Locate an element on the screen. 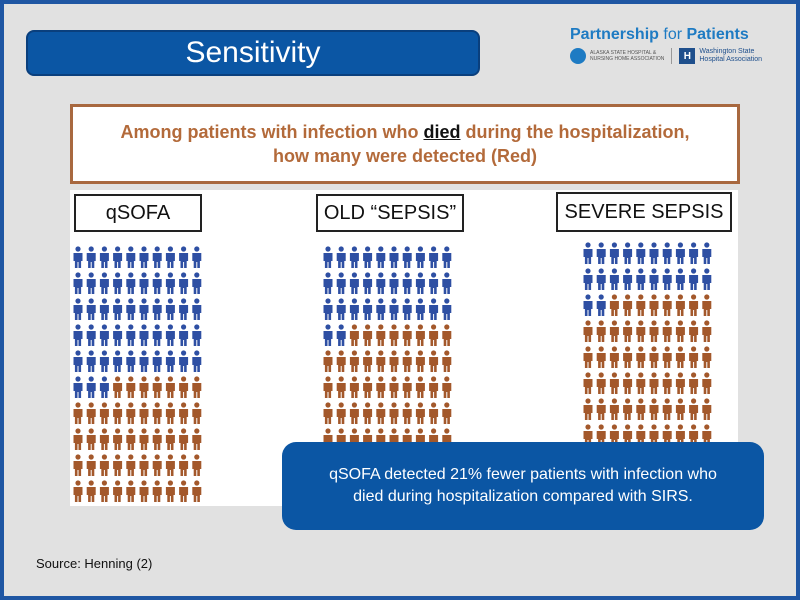 This screenshot has width=800, height=600. slide-title: Sensitivity is located at coordinates (253, 52).